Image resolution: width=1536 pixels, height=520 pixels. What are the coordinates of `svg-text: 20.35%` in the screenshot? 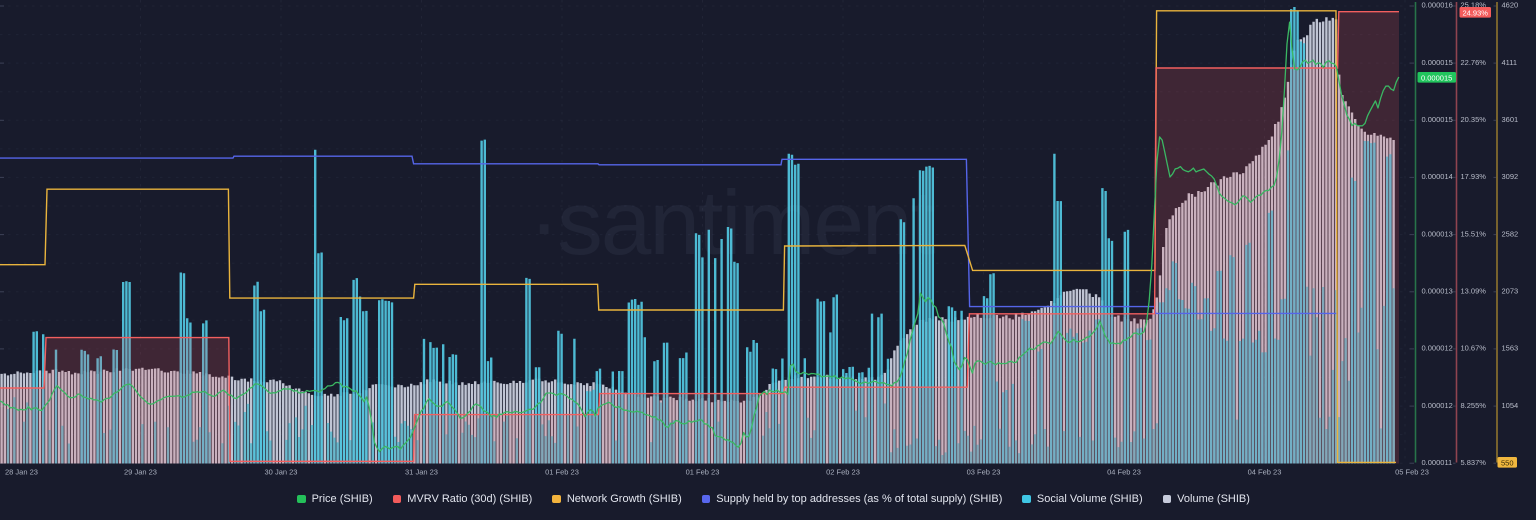 It's located at (1474, 119).